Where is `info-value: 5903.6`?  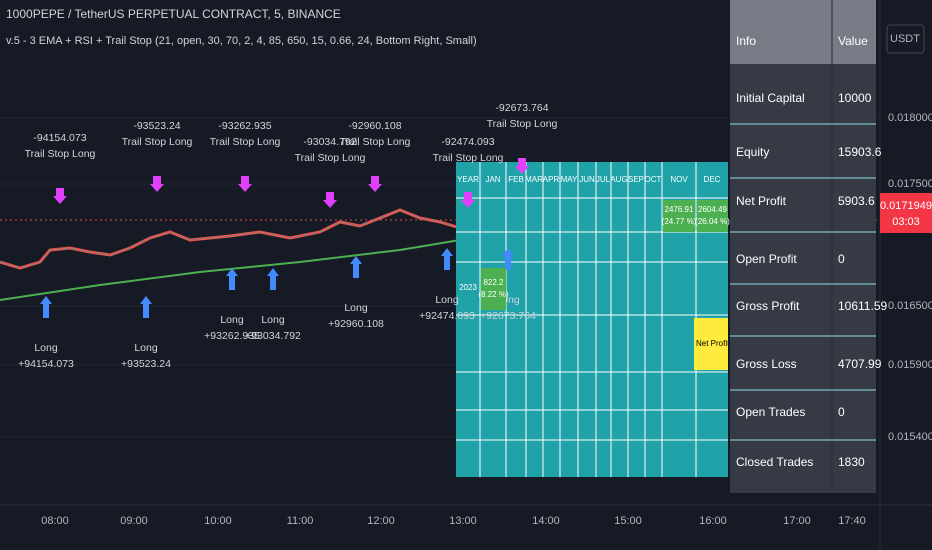 info-value: 5903.6 is located at coordinates (856, 201).